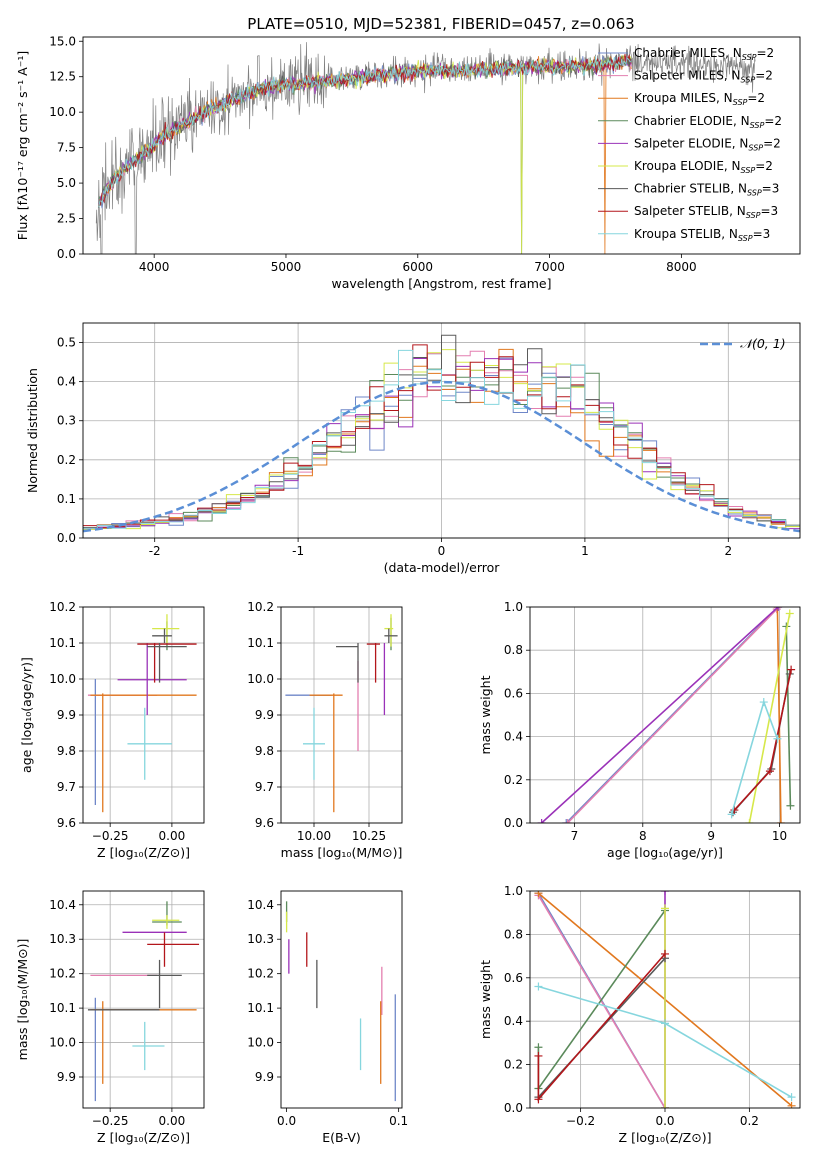 The image size is (819, 1170). I want to click on histogram-kroupa-stelib, so click(441, 443).